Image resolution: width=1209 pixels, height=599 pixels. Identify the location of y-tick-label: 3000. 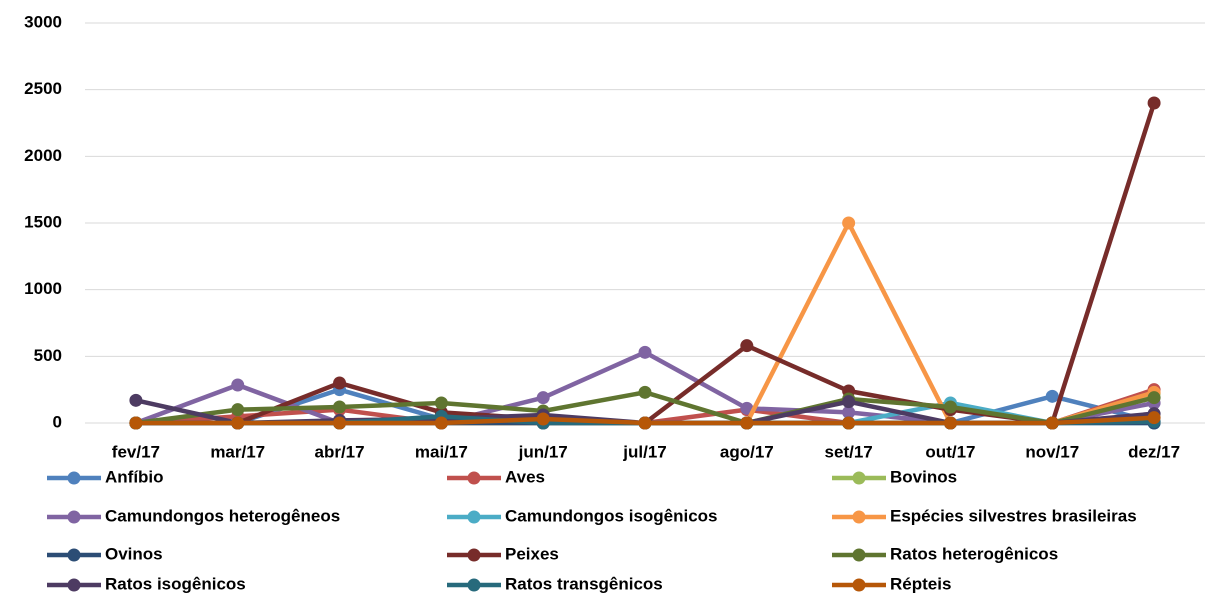
(43, 21).